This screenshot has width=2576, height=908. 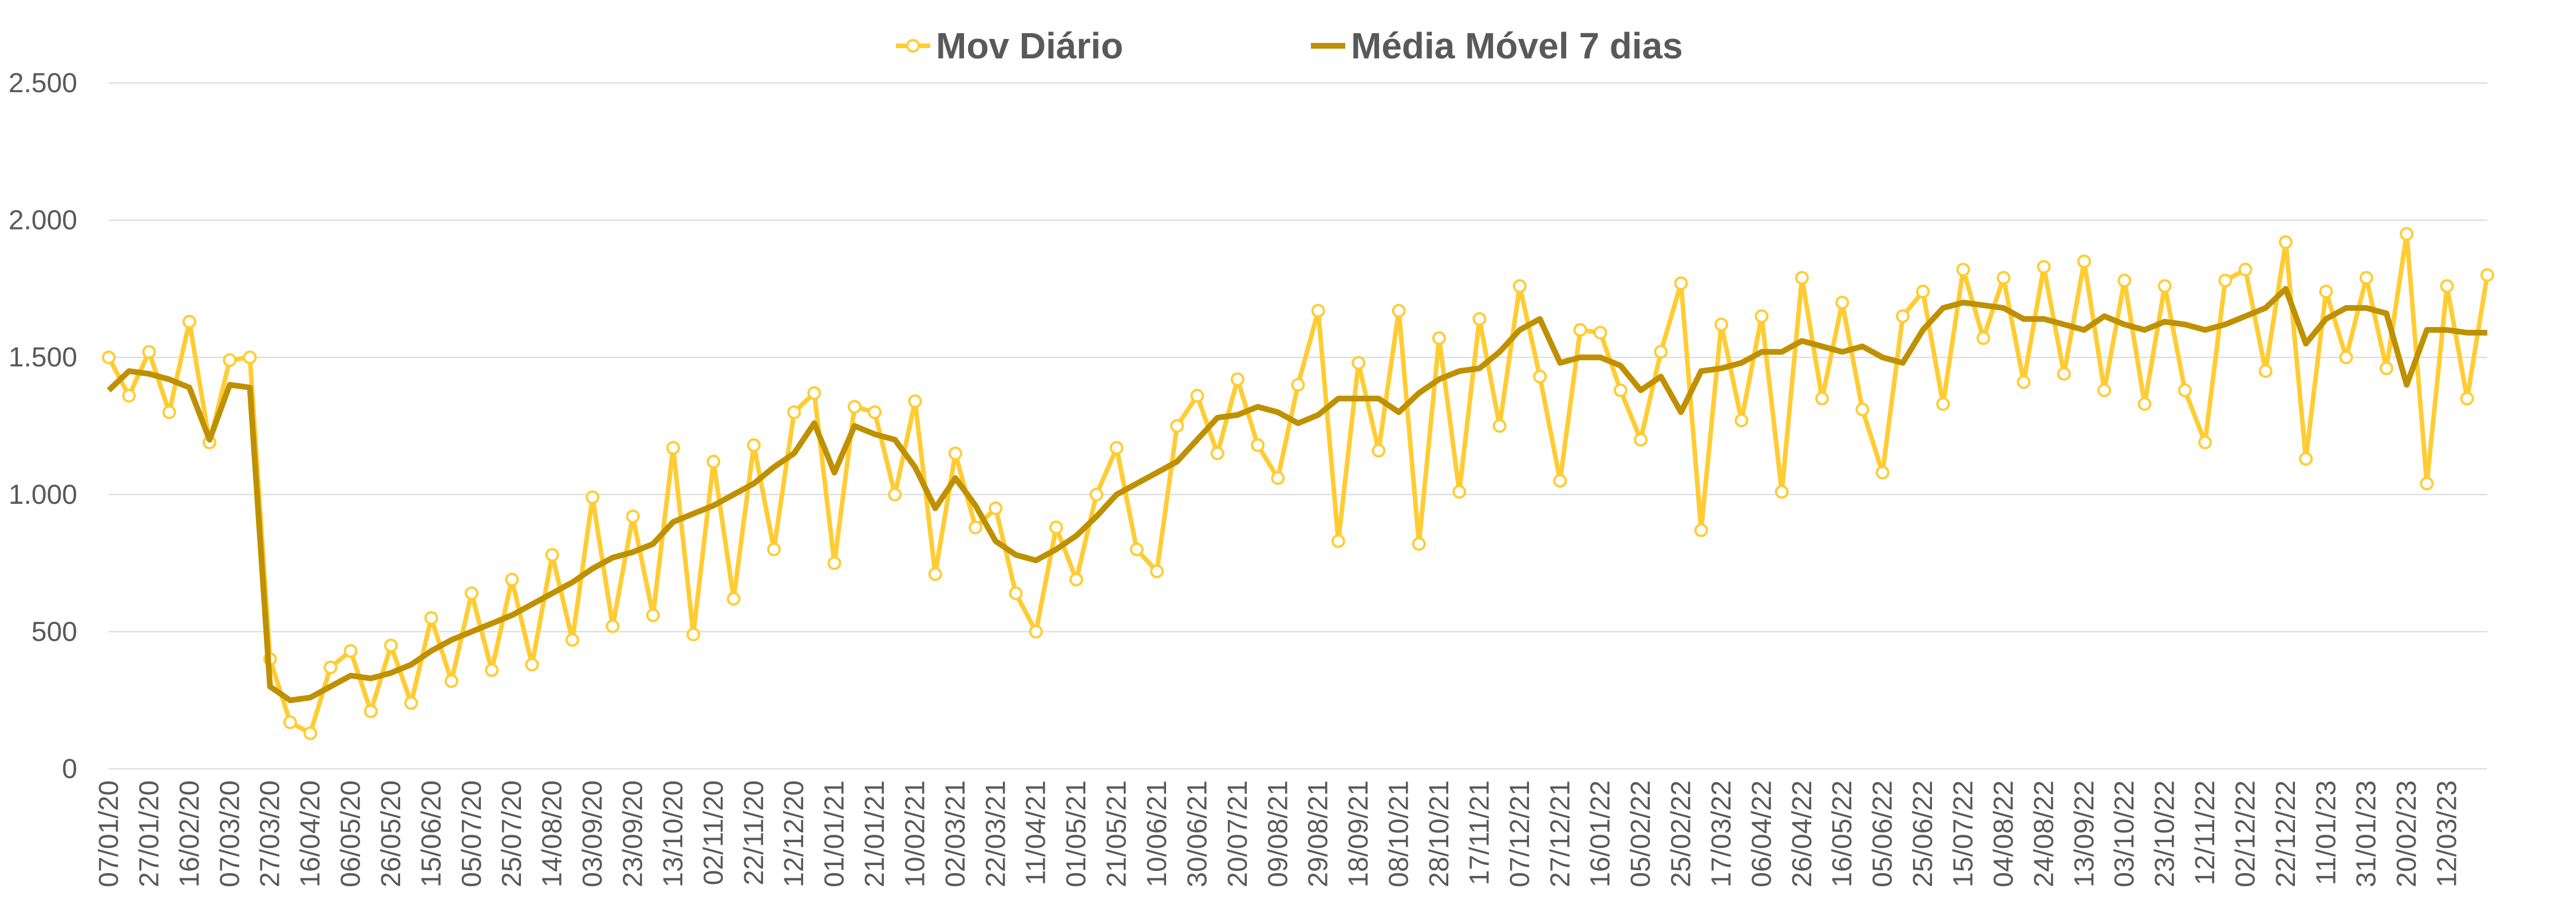 What do you see at coordinates (1359, 833) in the screenshot?
I see `x-tick-label: 18/09/21` at bounding box center [1359, 833].